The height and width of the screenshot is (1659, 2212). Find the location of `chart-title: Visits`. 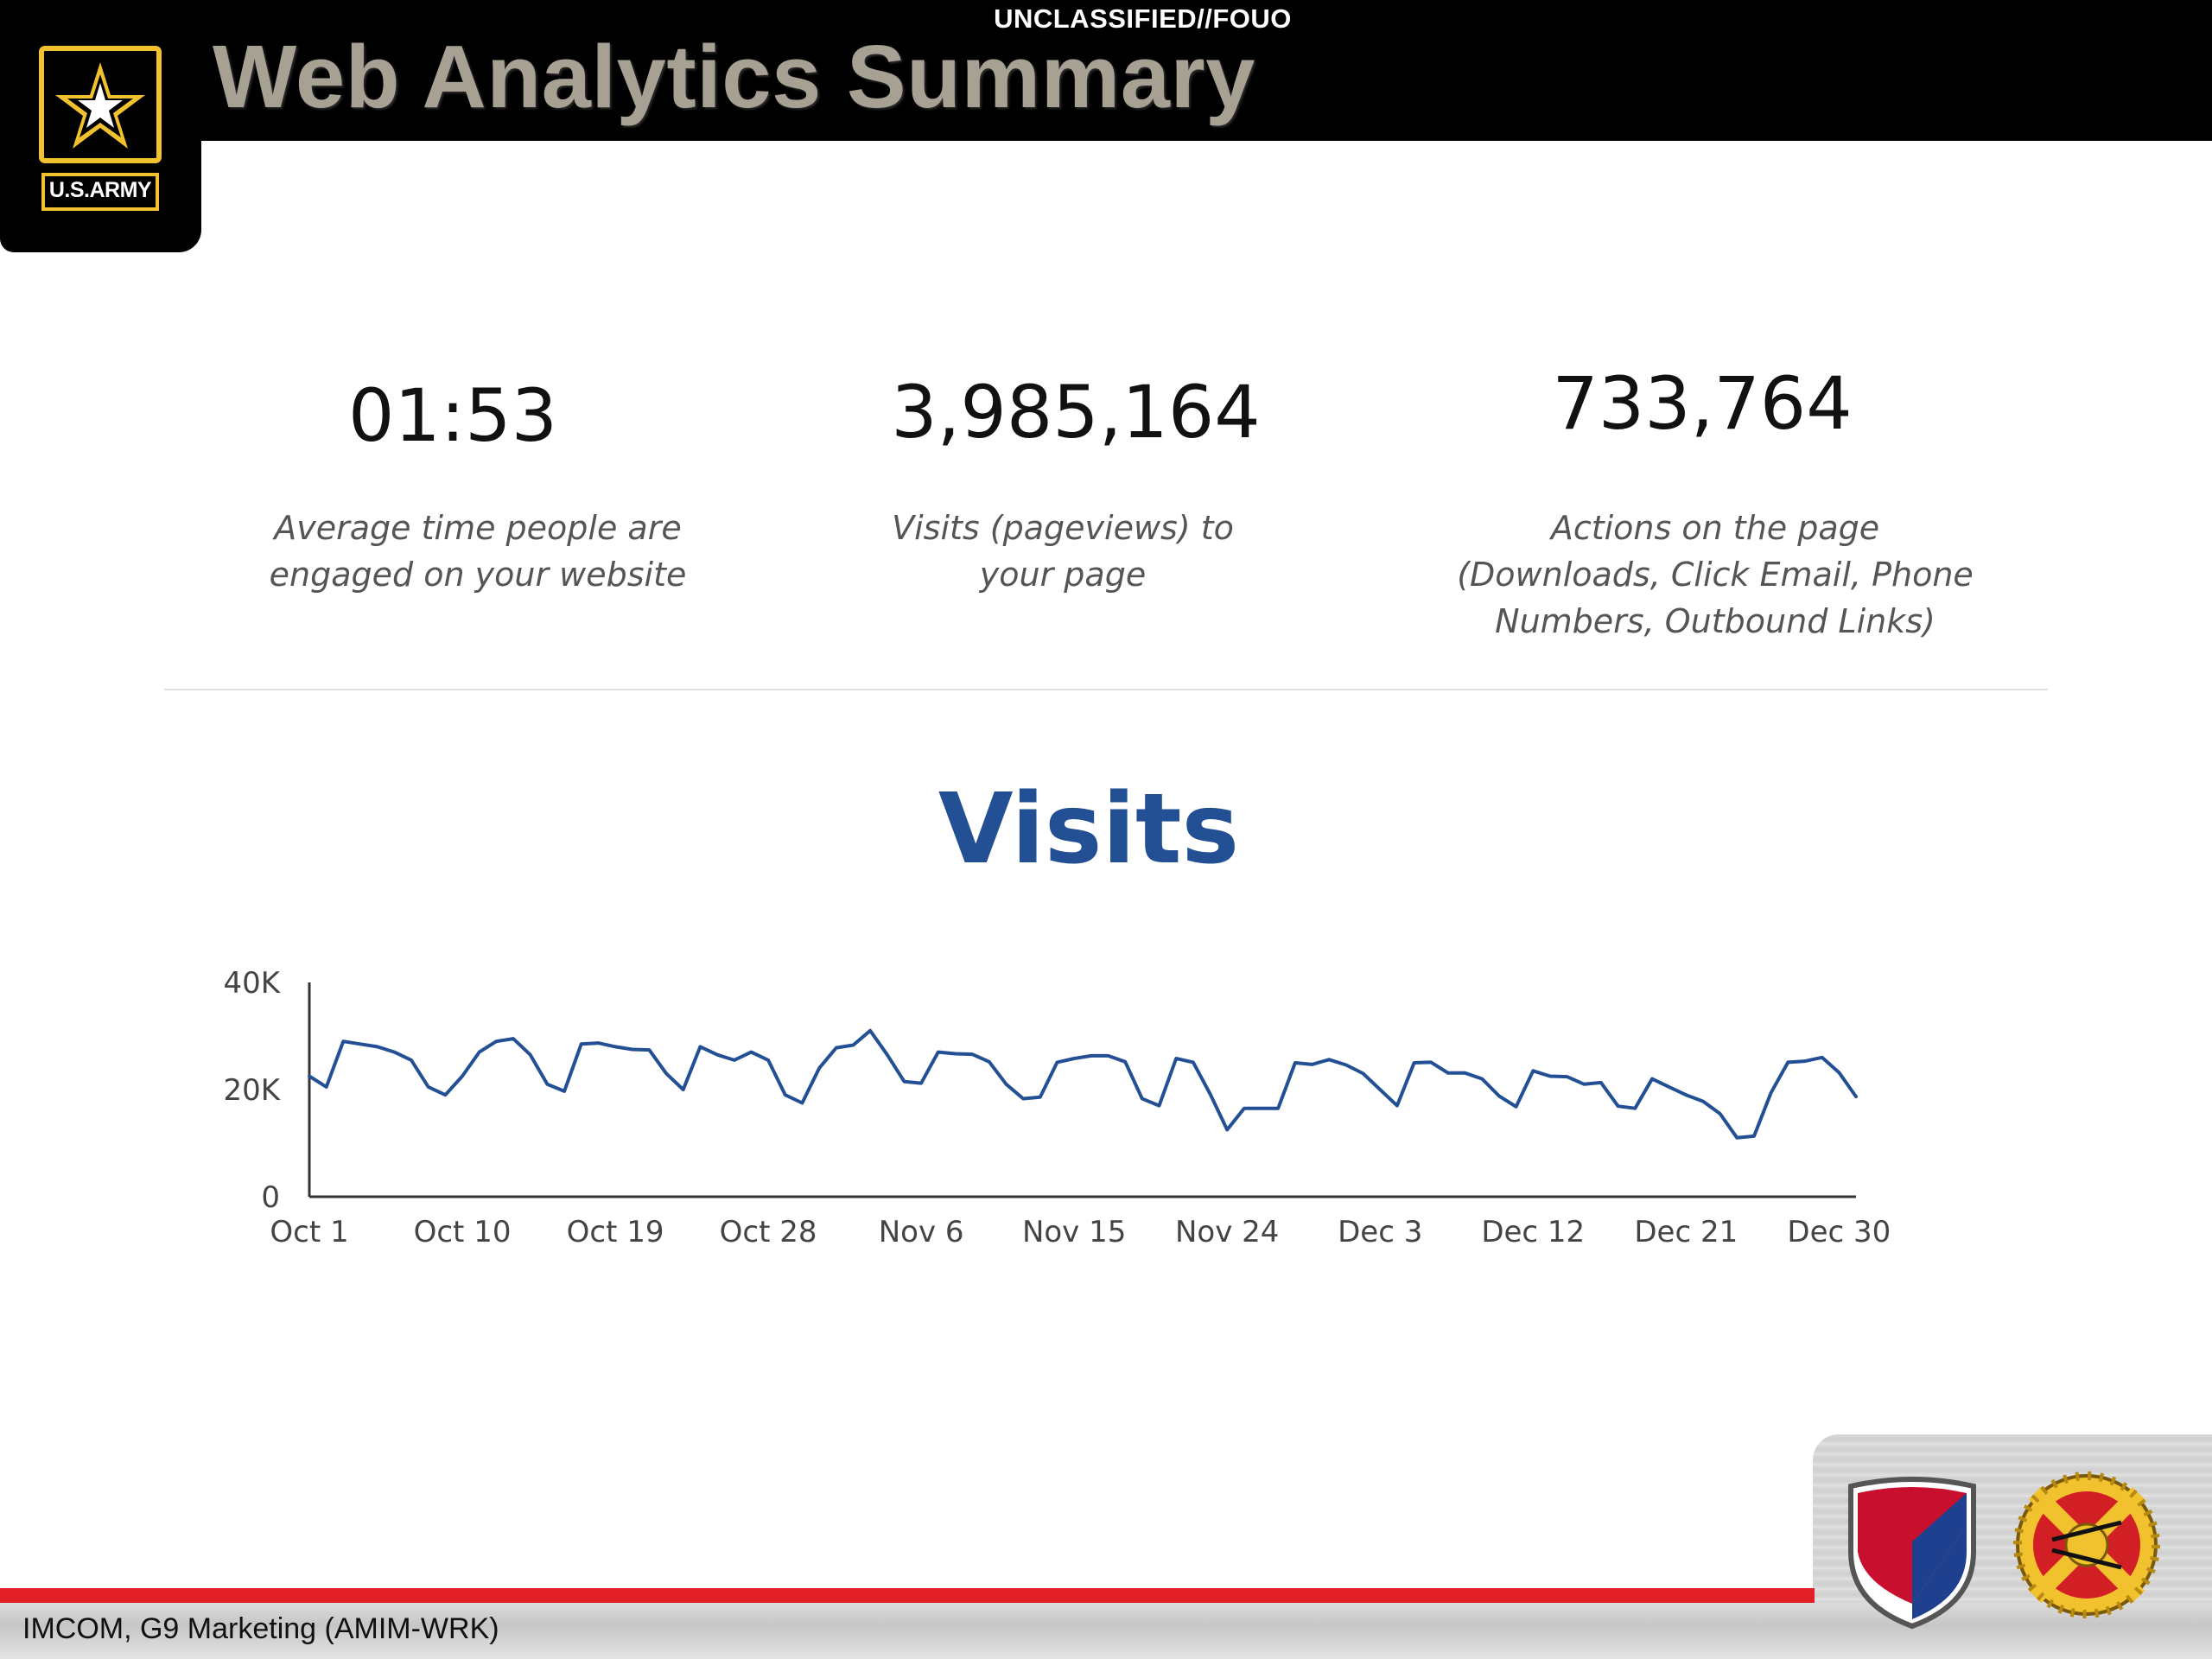

chart-title: Visits is located at coordinates (1089, 829).